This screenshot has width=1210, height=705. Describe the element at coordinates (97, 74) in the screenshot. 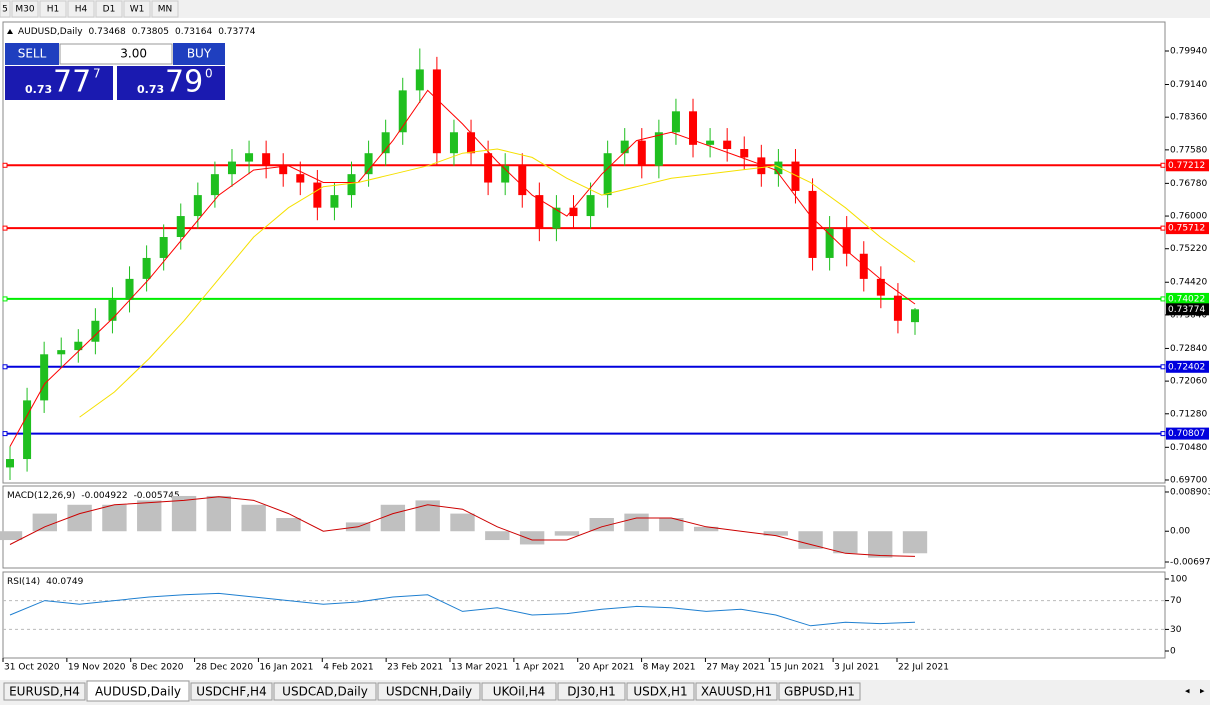

I see `bid-small: 7` at that location.